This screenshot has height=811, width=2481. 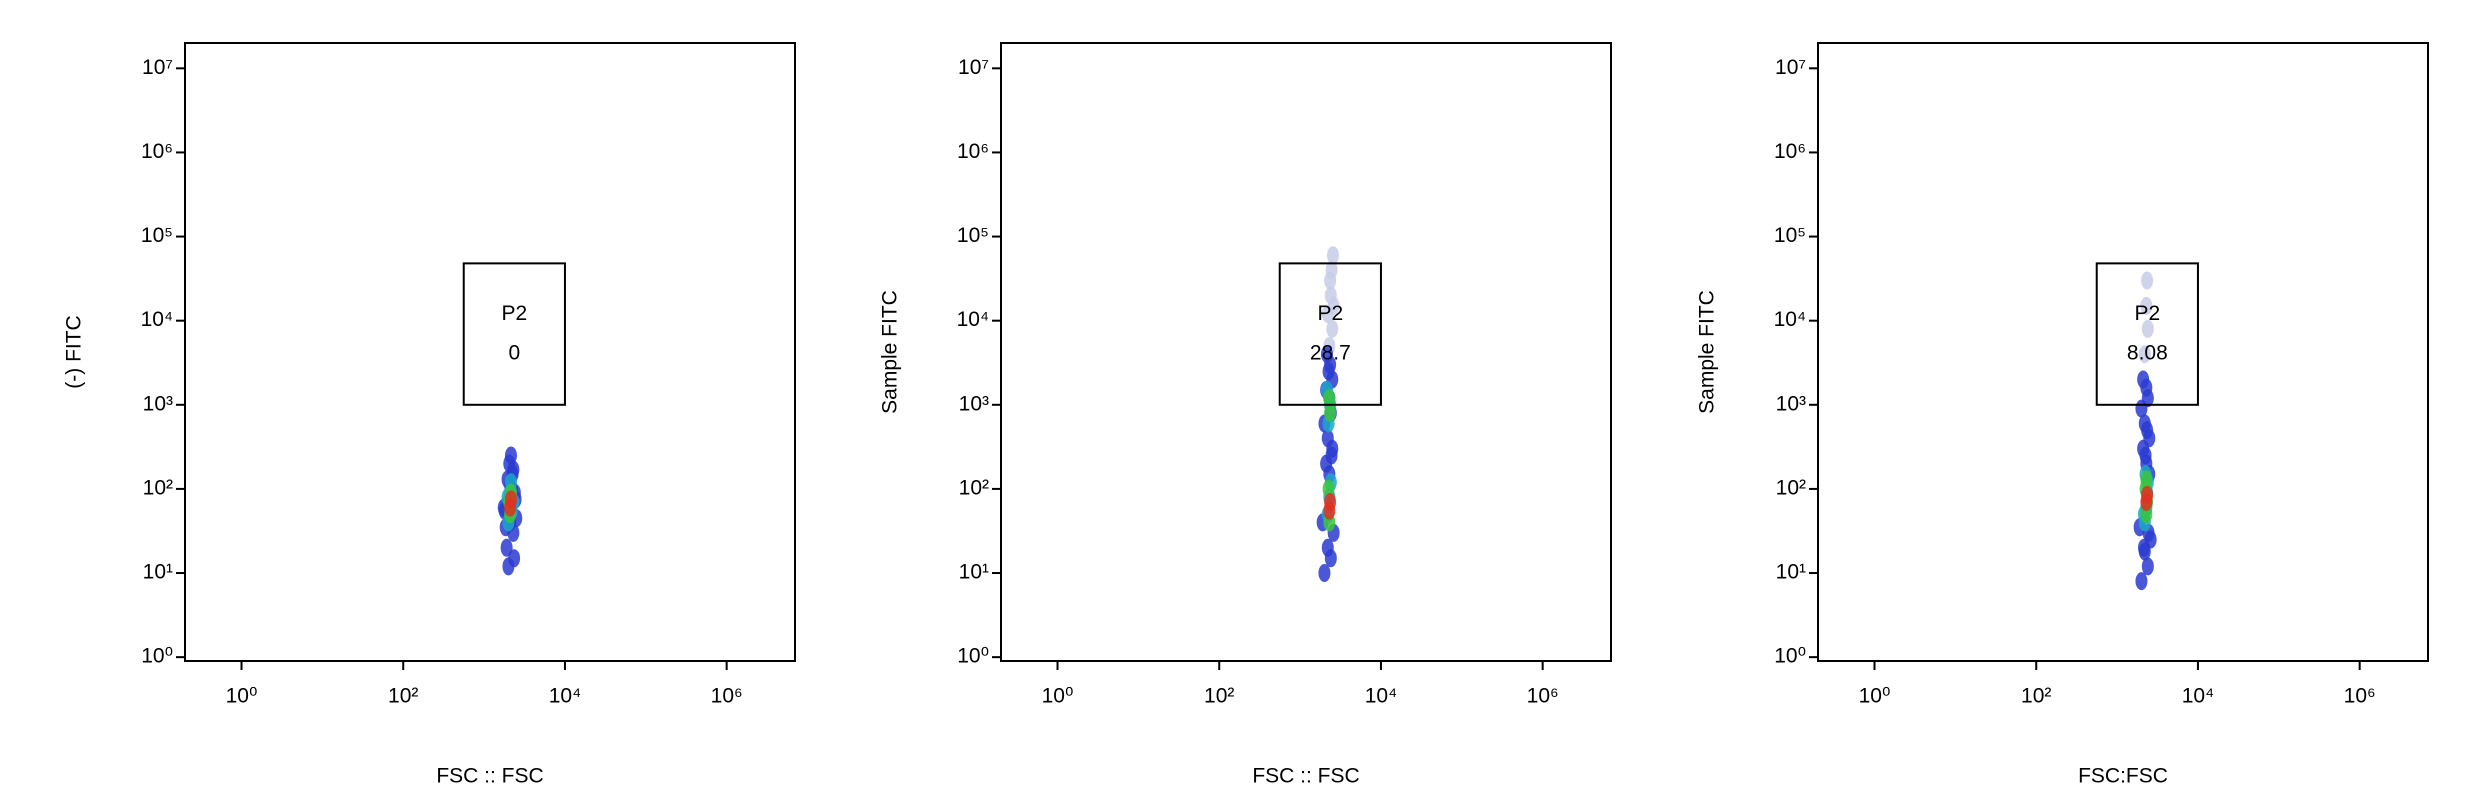 I want to click on gate-percent: 28.7, so click(x=1330, y=352).